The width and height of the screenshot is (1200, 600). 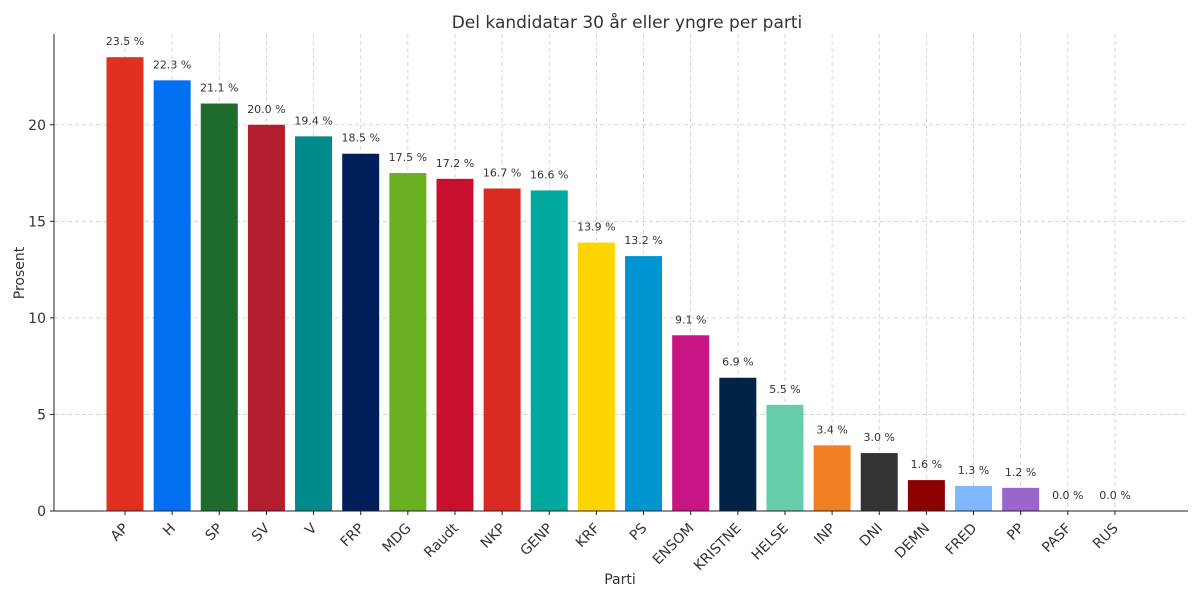 What do you see at coordinates (1056, 538) in the screenshot?
I see `x-tick-label-pasf: PASF` at bounding box center [1056, 538].